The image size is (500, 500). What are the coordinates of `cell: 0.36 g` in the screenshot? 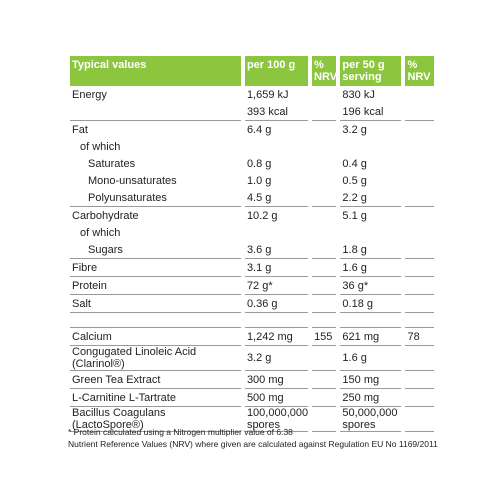 It's located at (276, 304).